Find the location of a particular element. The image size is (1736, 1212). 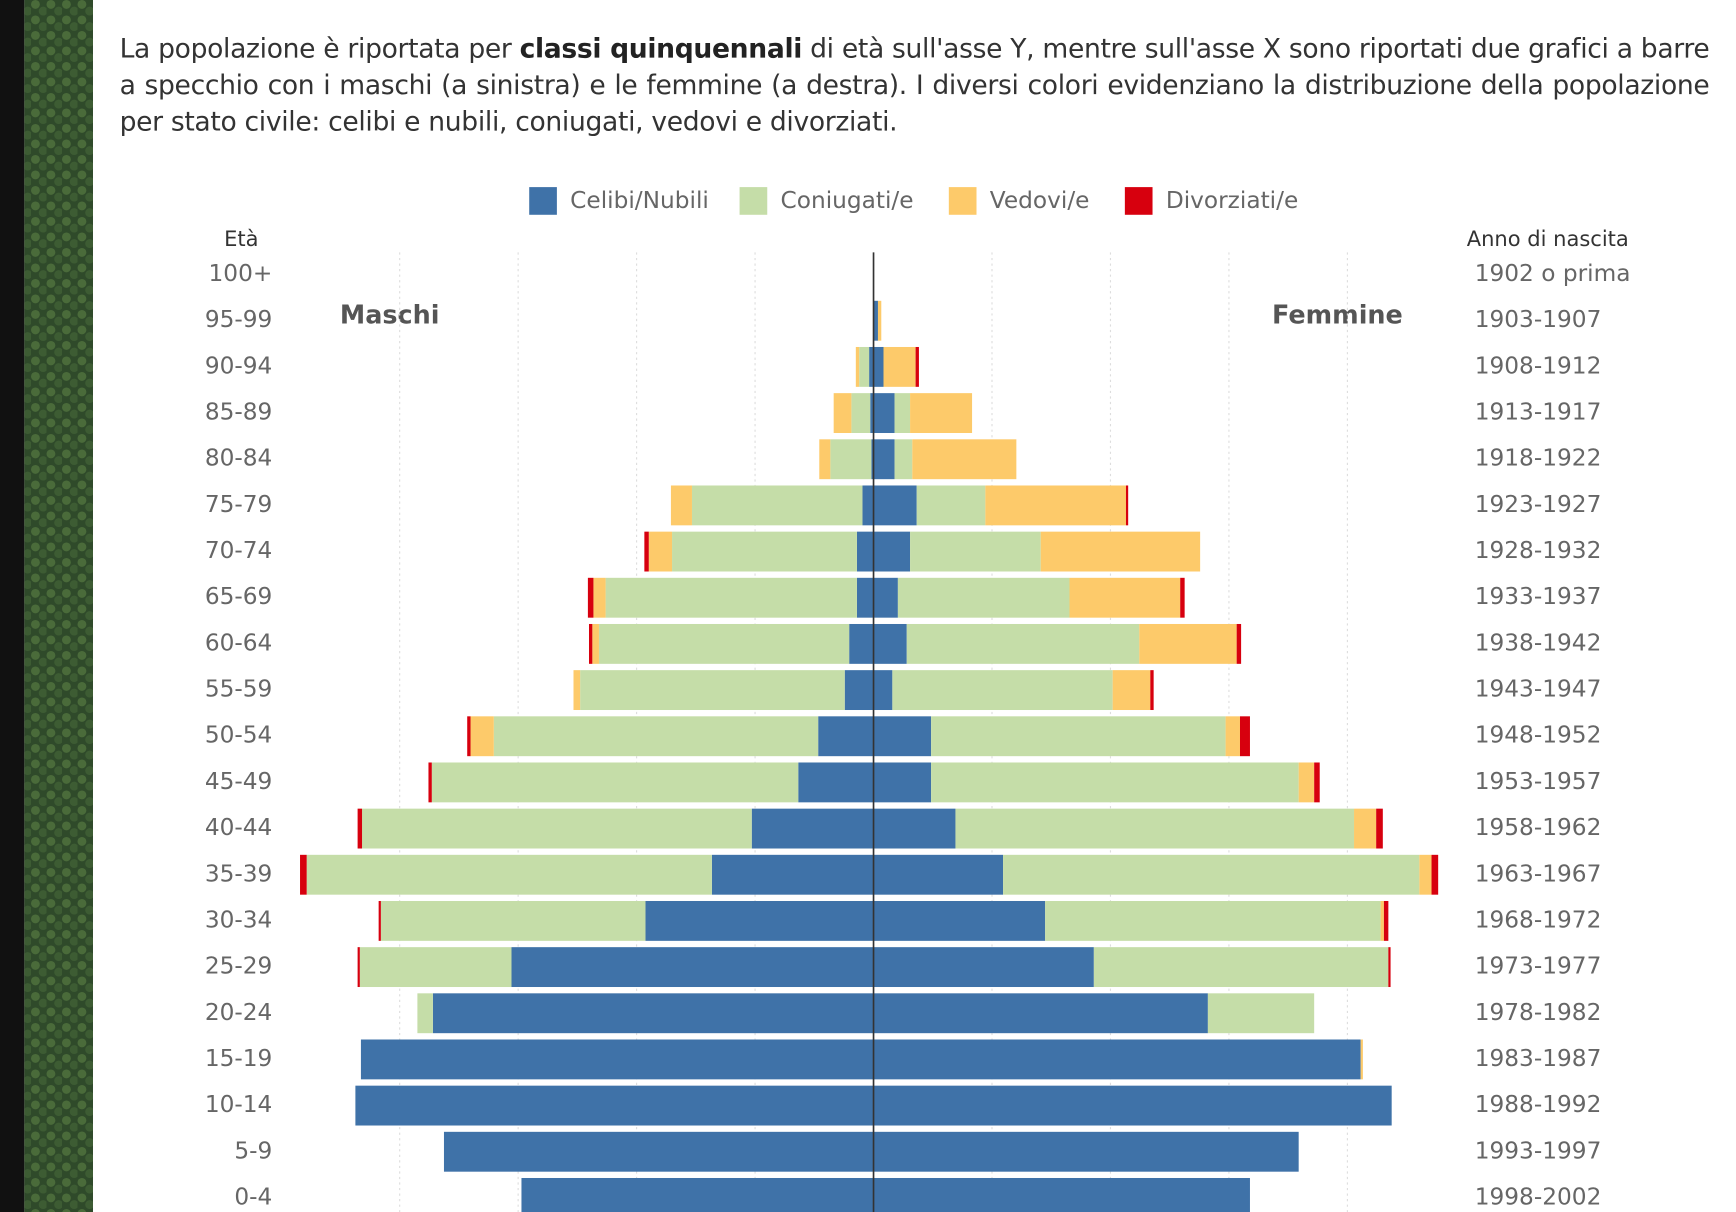

y-tick-label: 80-84 is located at coordinates (239, 458).